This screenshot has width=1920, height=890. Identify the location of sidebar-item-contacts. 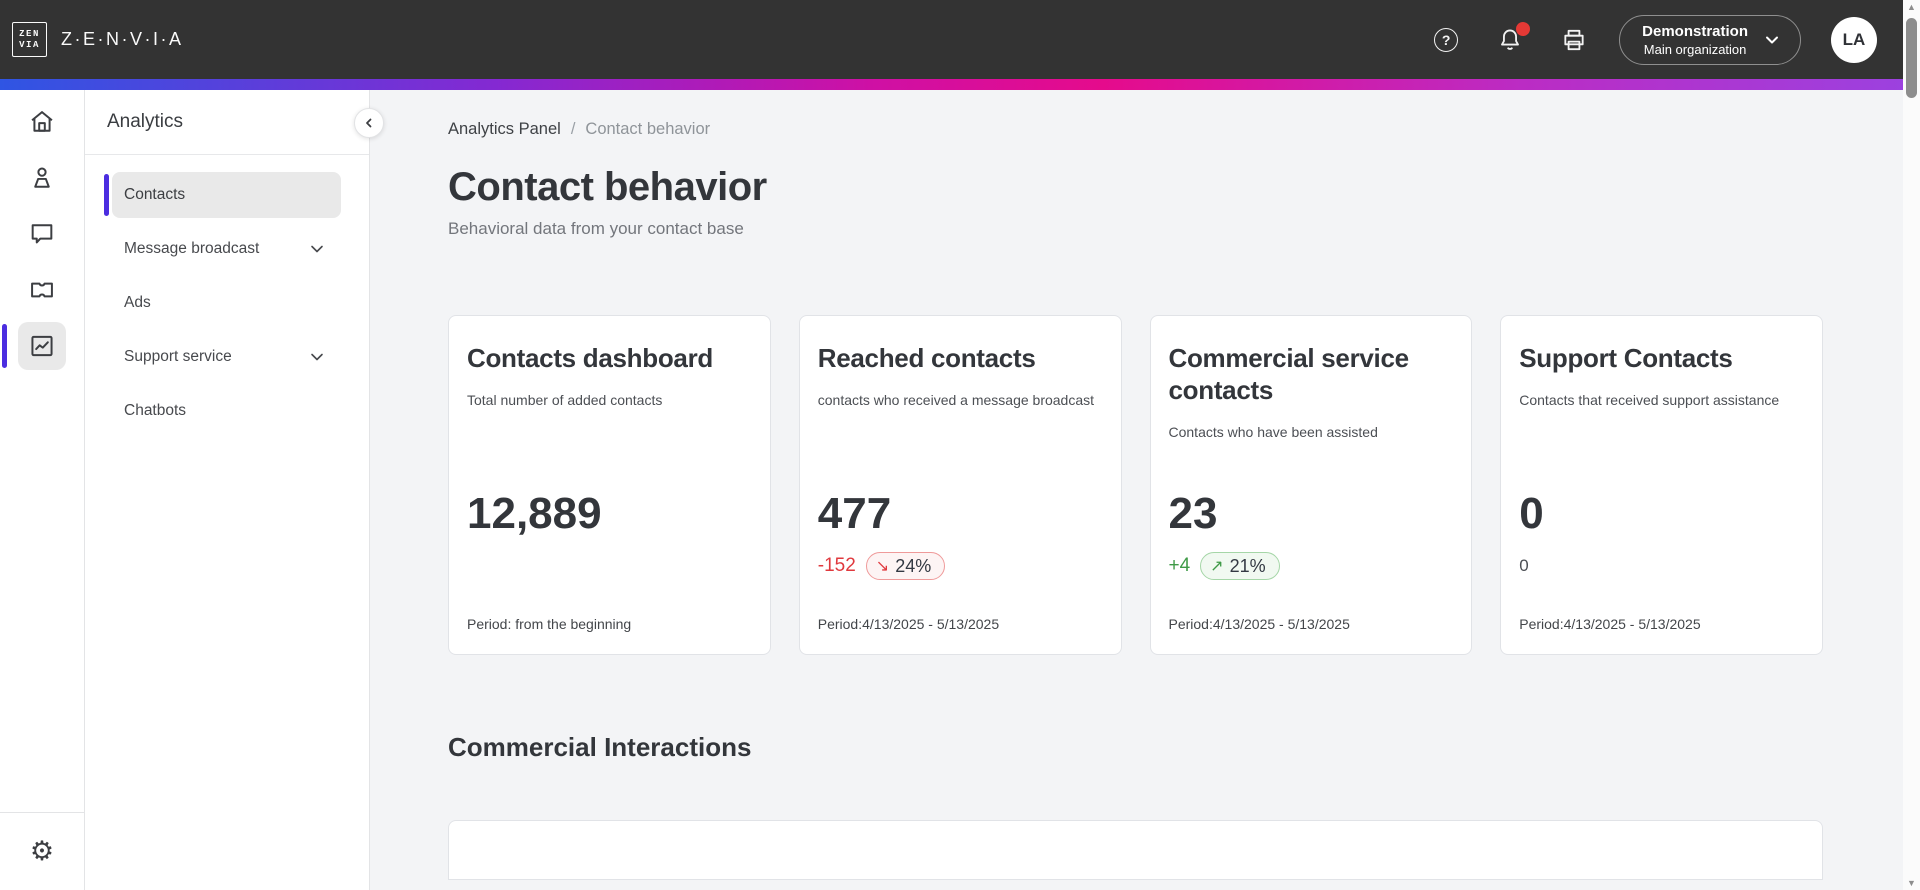
(42, 178).